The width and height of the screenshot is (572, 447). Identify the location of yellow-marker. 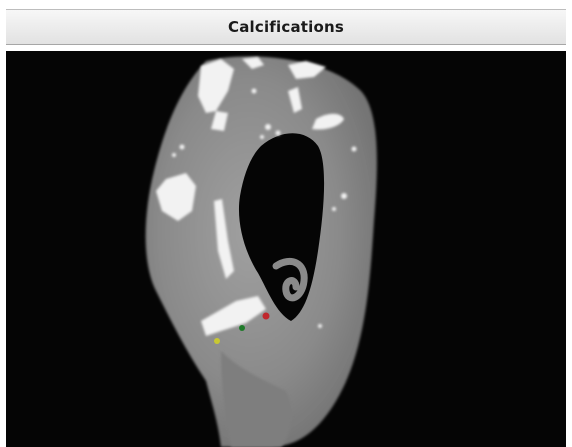
(217, 341).